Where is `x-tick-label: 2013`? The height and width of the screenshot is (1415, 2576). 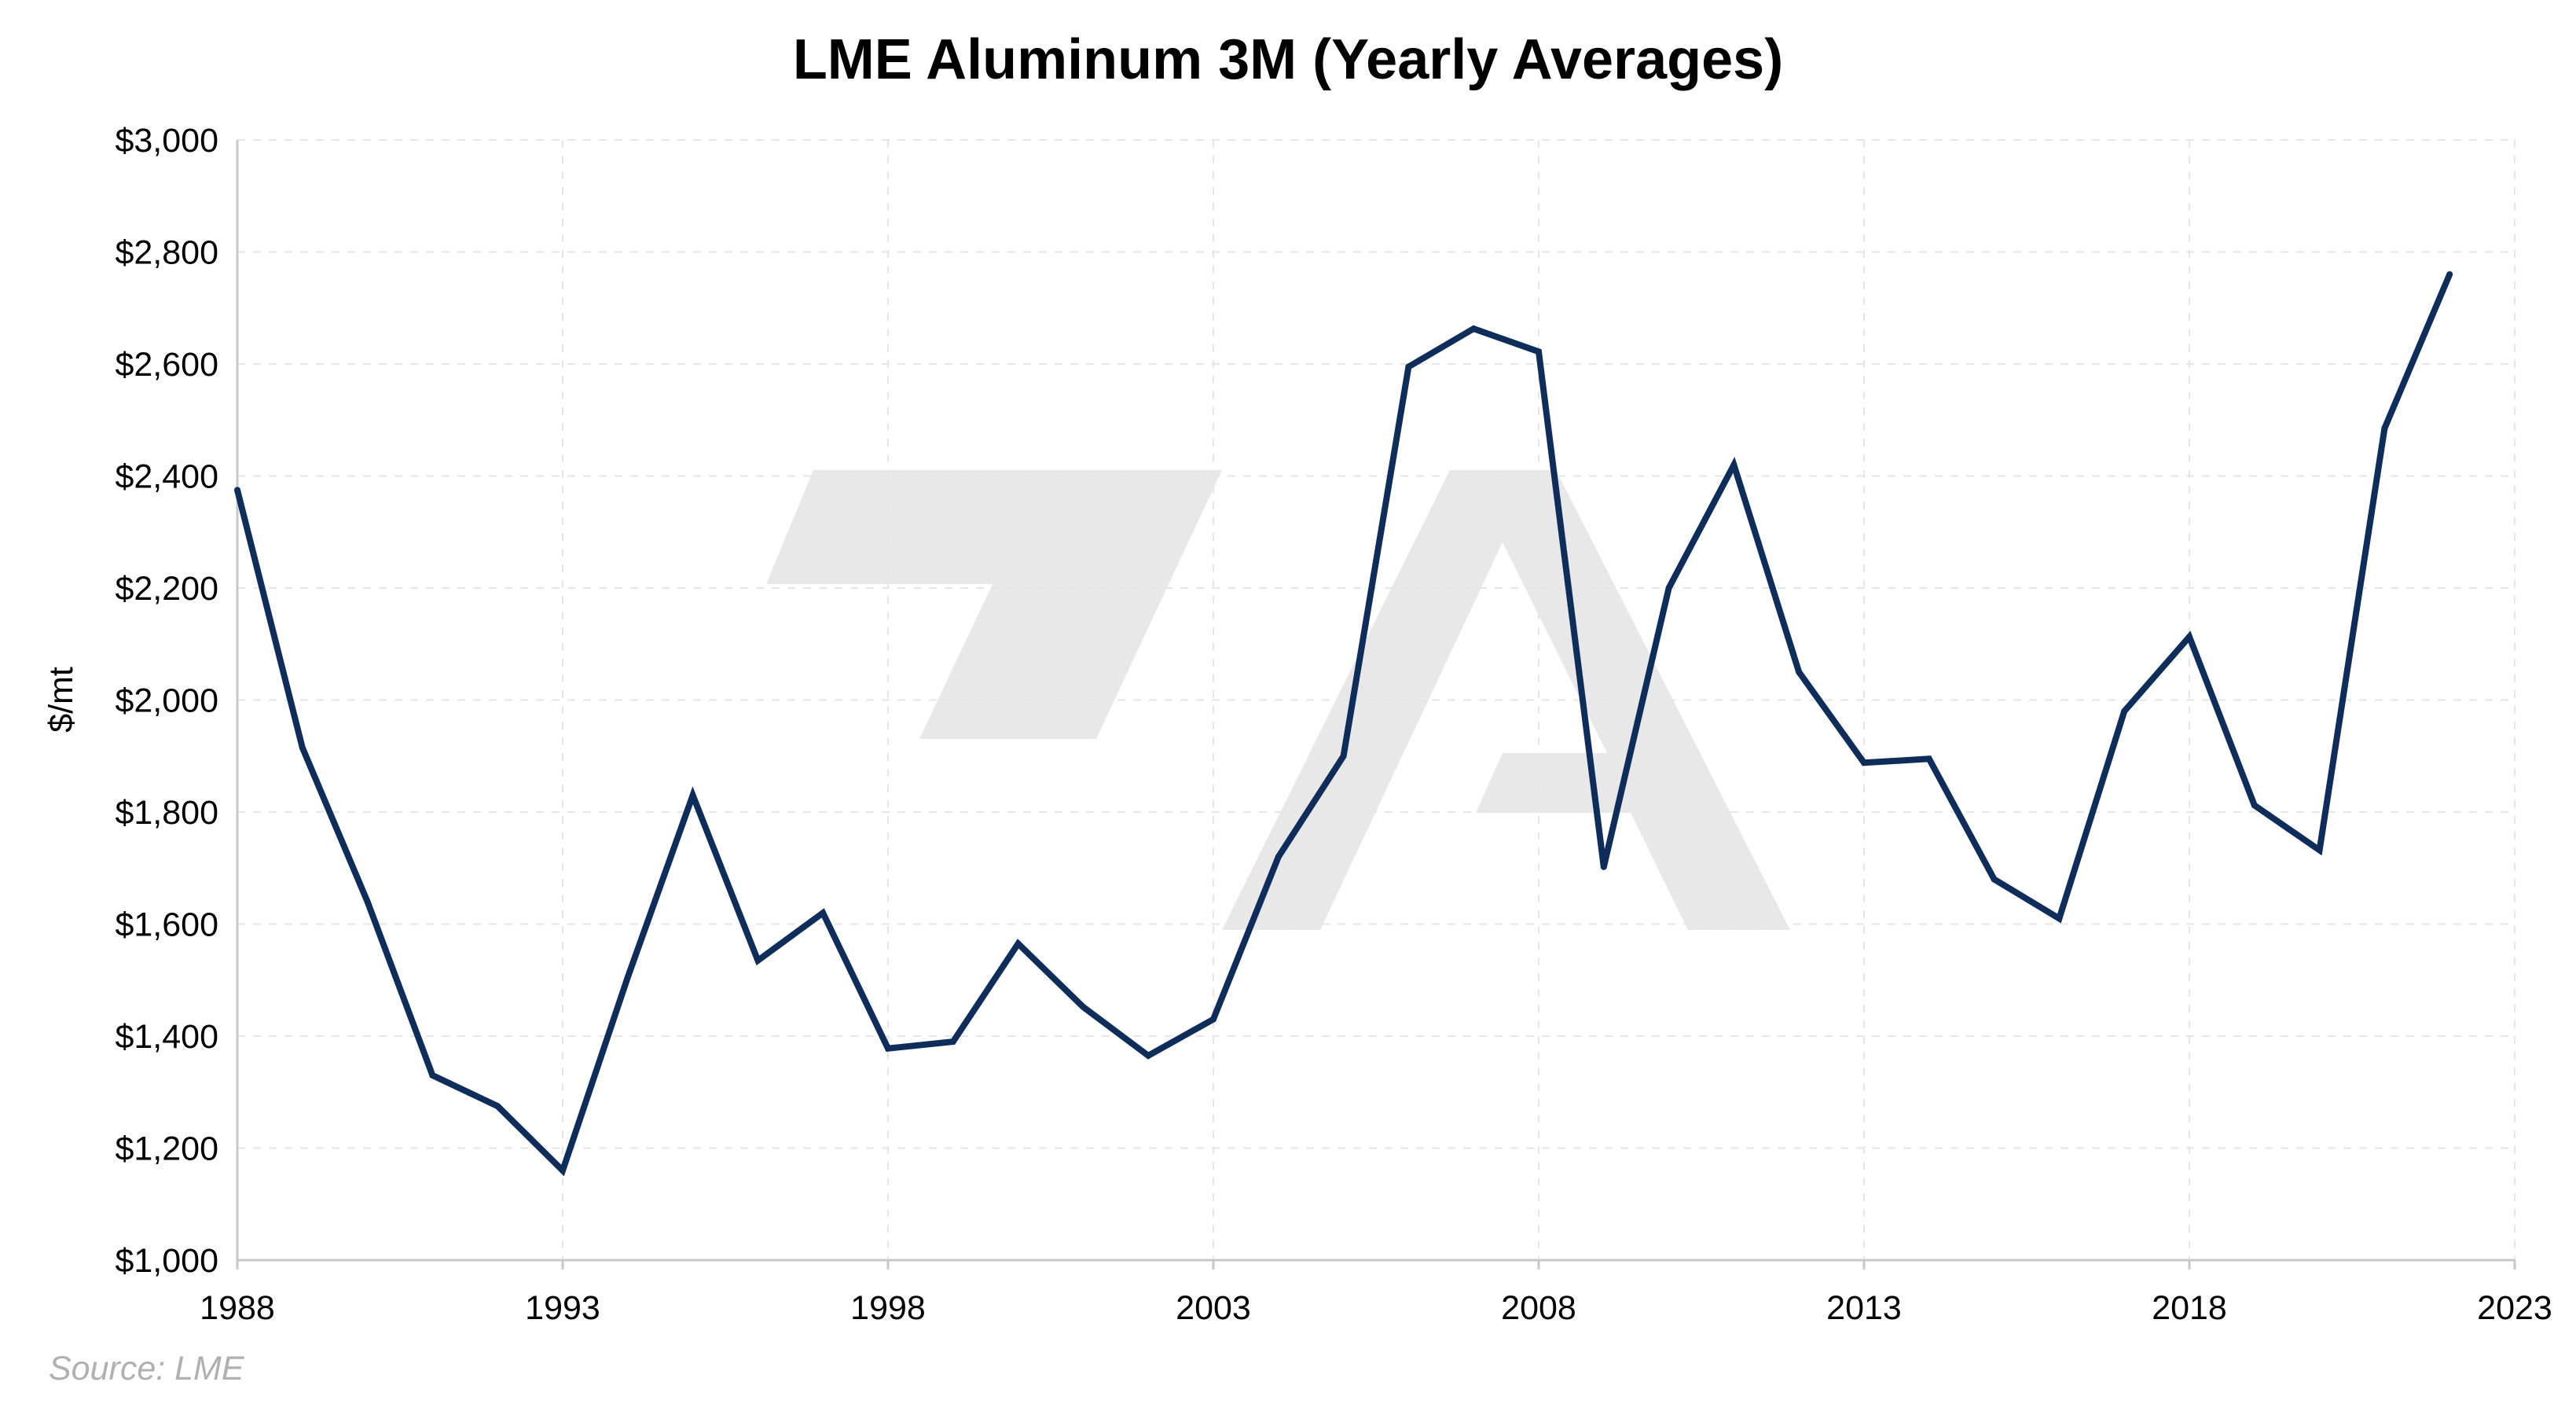
x-tick-label: 2013 is located at coordinates (1864, 1308).